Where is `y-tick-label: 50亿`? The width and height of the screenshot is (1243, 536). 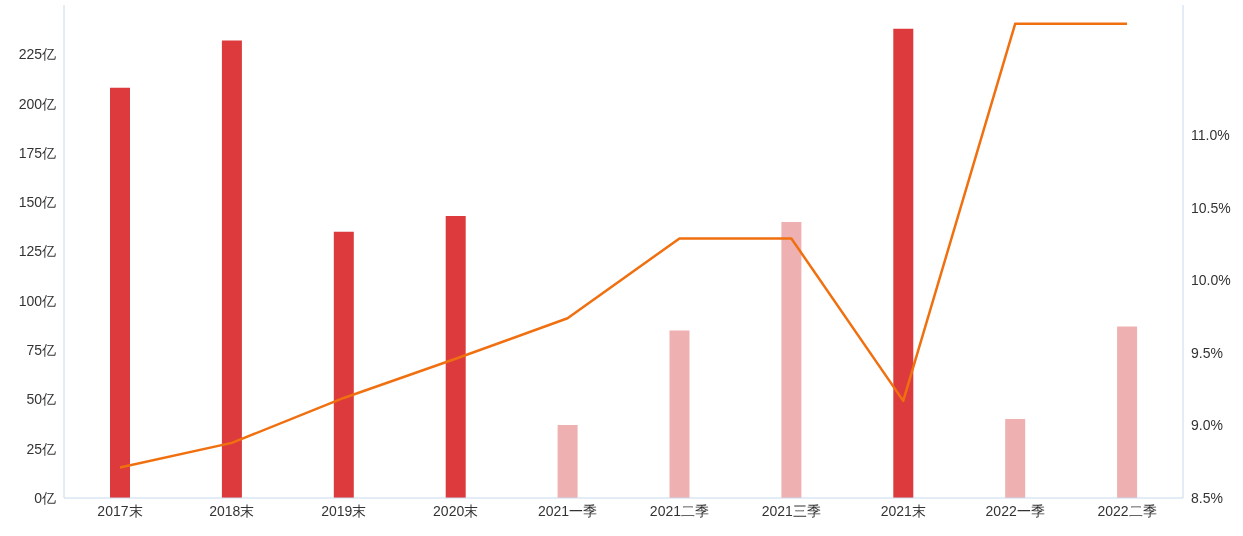 y-tick-label: 50亿 is located at coordinates (41, 399).